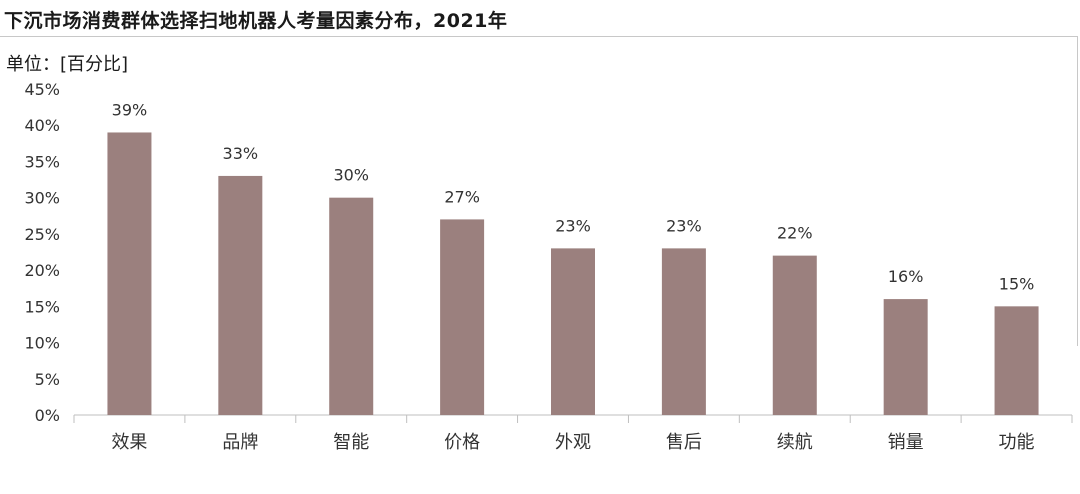  Describe the element at coordinates (1017, 442) in the screenshot. I see `category-label: 功能` at that location.